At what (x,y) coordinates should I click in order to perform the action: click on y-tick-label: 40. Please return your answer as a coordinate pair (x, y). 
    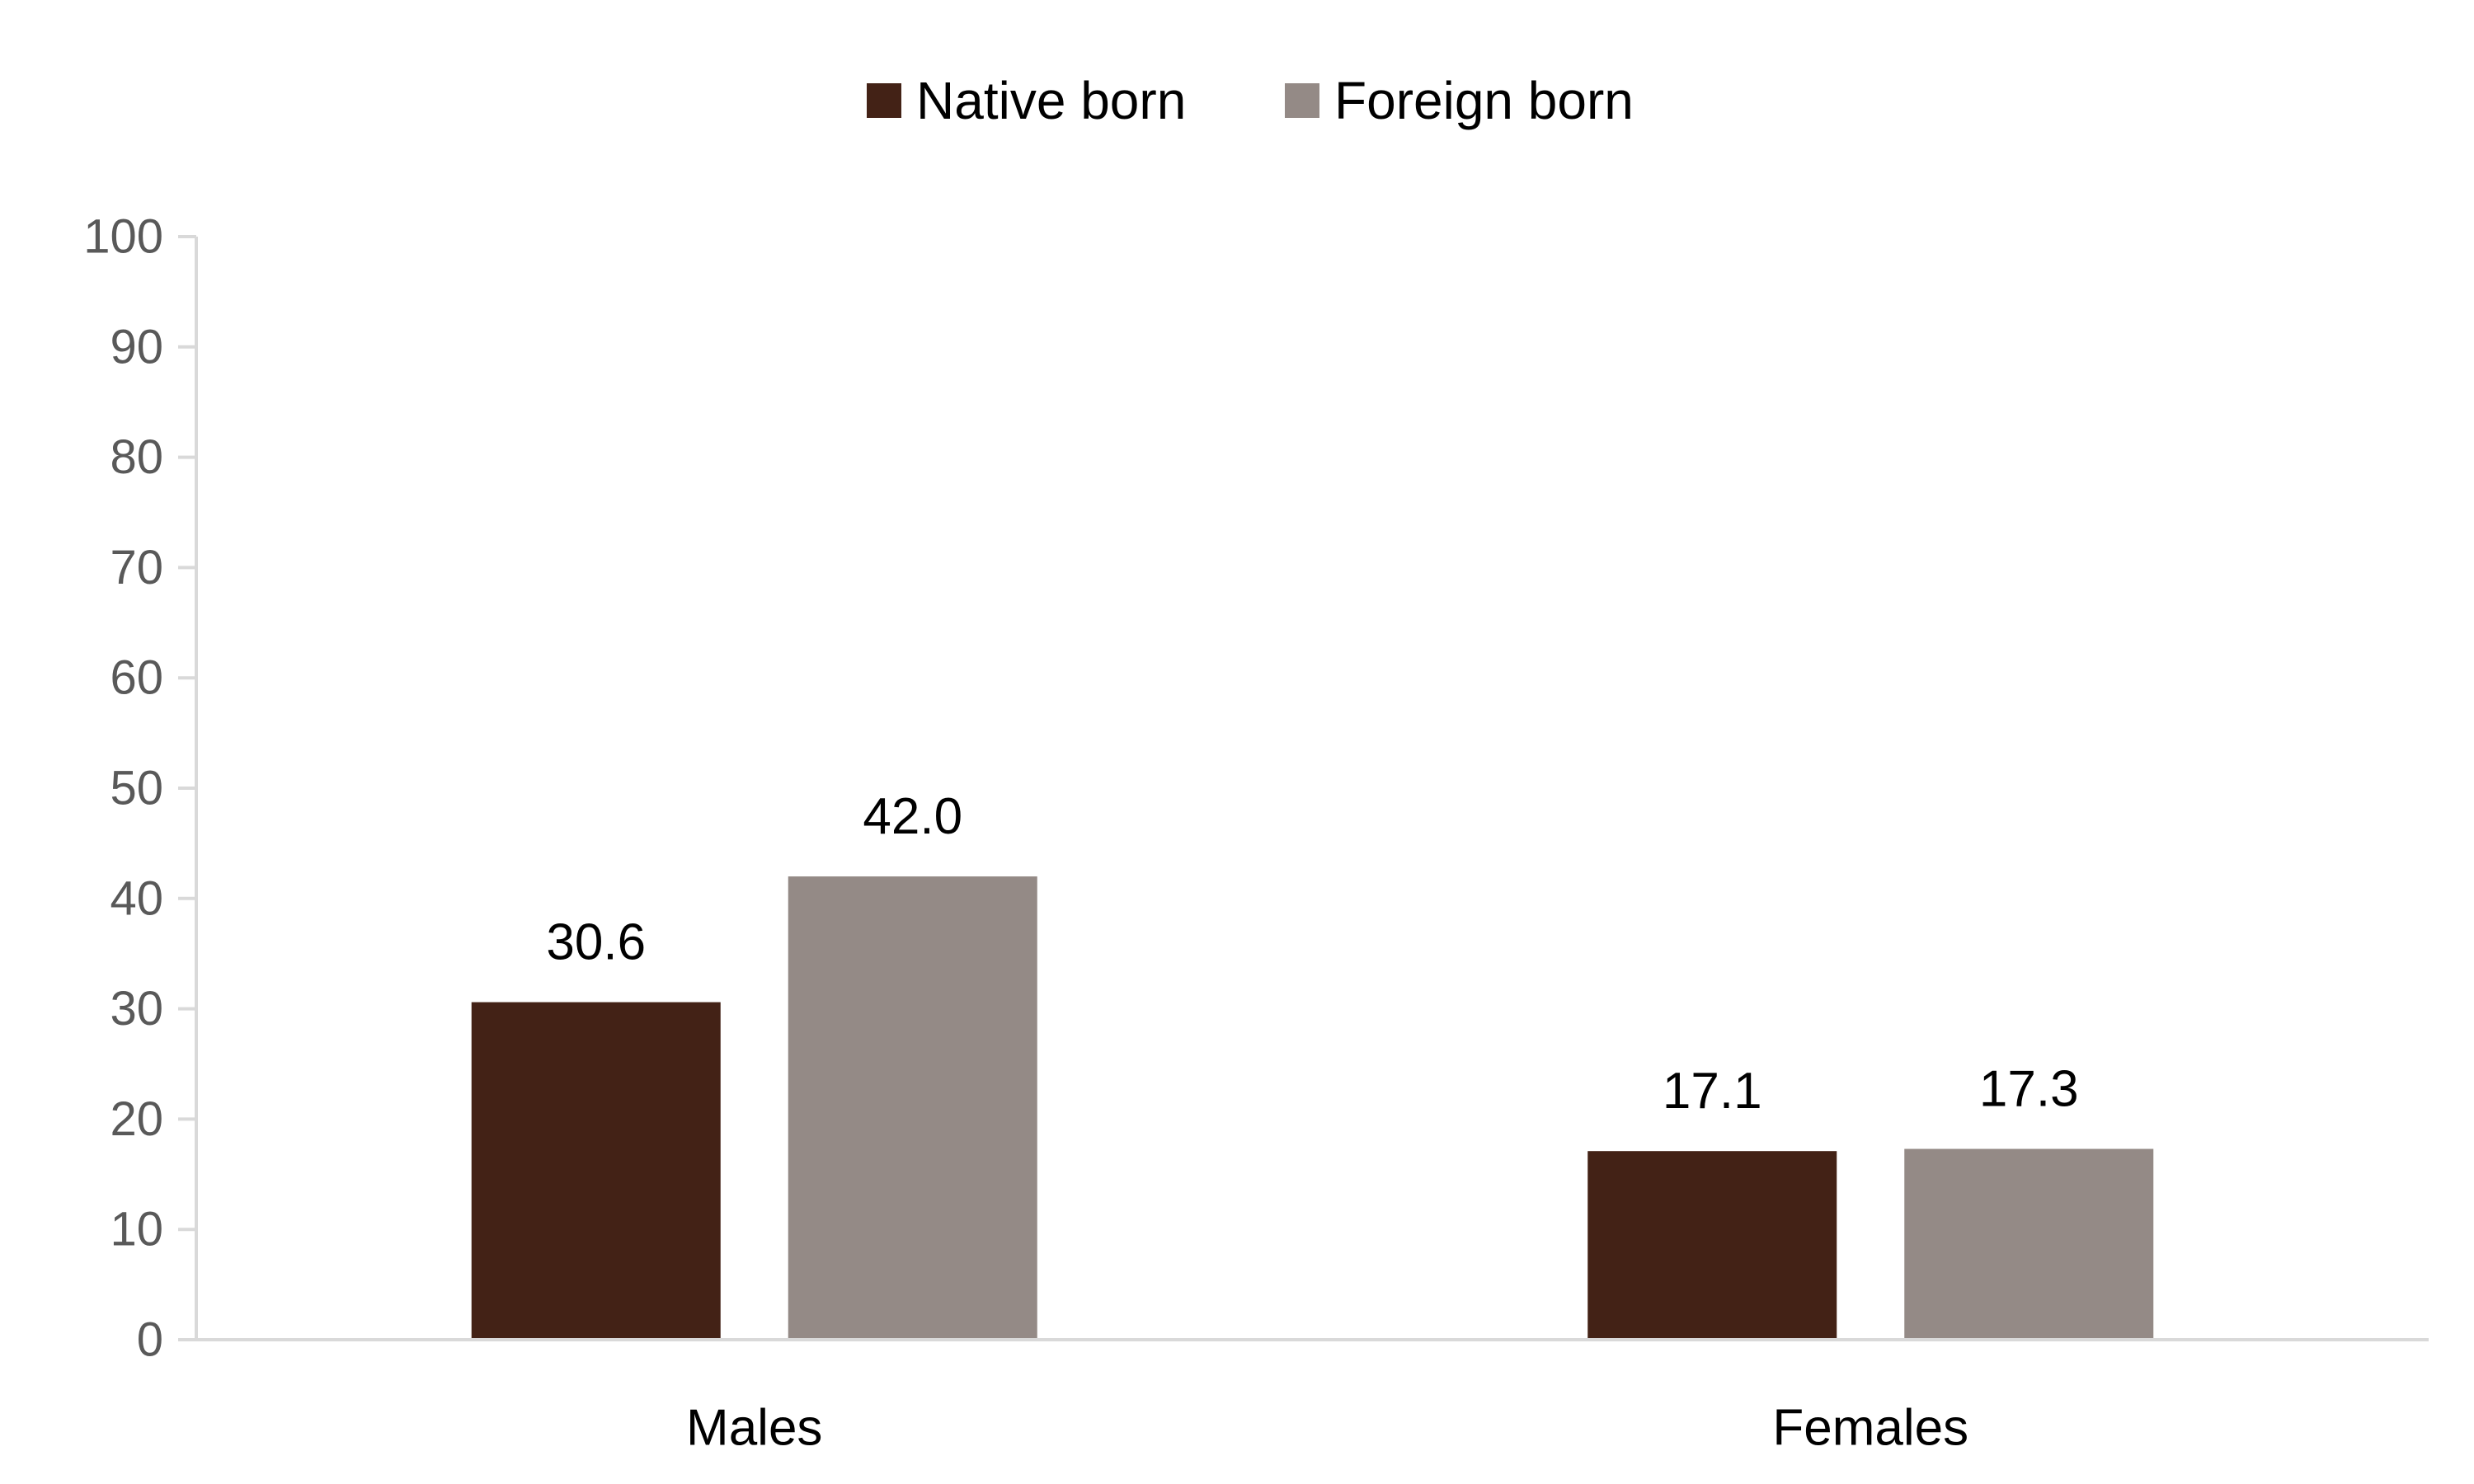
    Looking at the image, I should click on (136, 898).